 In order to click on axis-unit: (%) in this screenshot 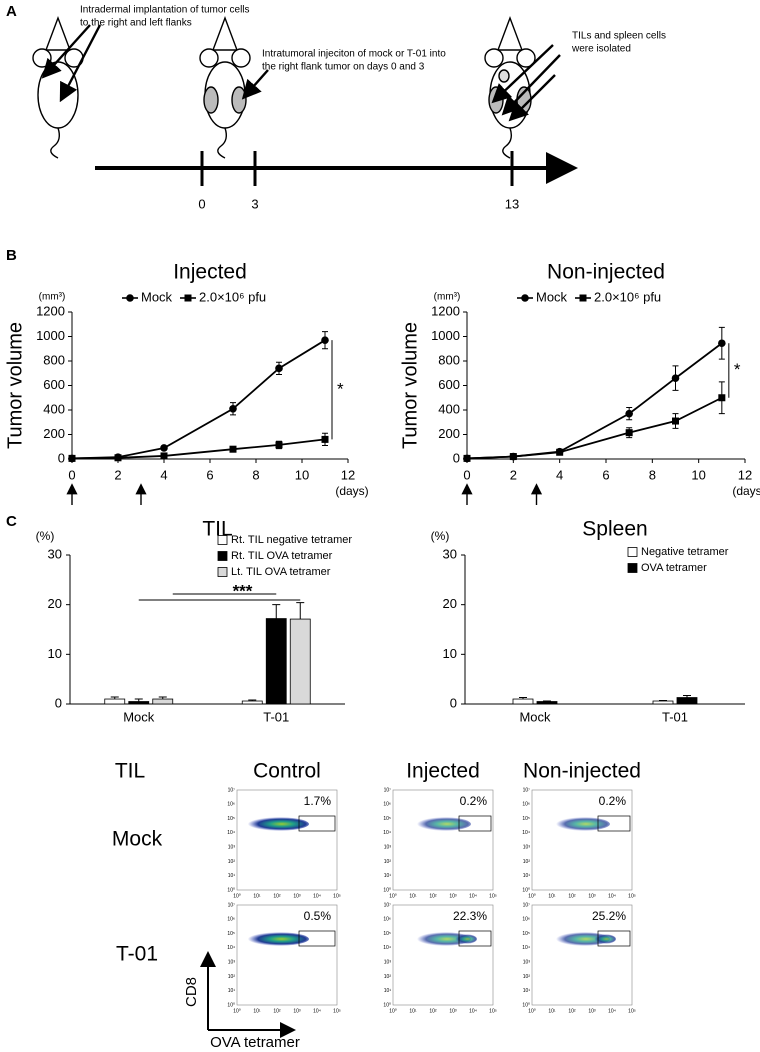, I will do `click(440, 536)`.